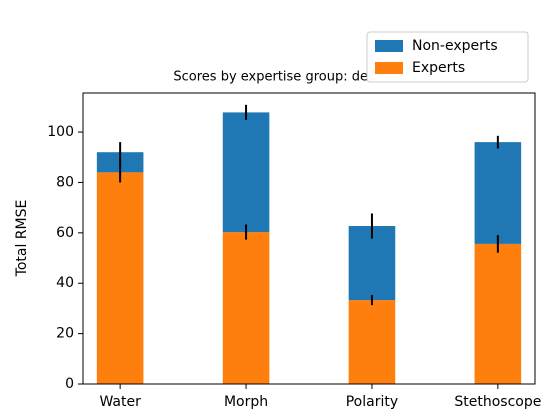 The image size is (542, 410). Describe the element at coordinates (65, 182) in the screenshot. I see `y-tick-label: 80` at that location.